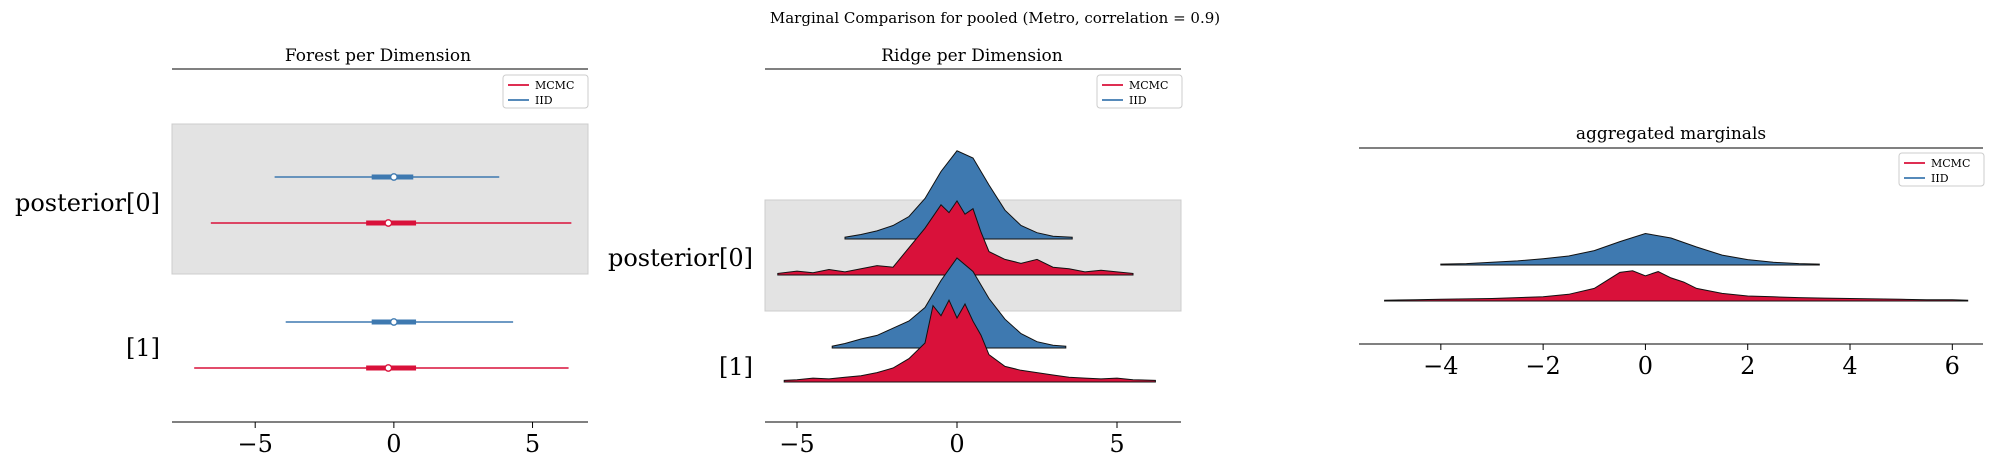 Image resolution: width=1990 pixels, height=465 pixels. I want to click on aggregated-xtick-label: 4, so click(1849, 366).